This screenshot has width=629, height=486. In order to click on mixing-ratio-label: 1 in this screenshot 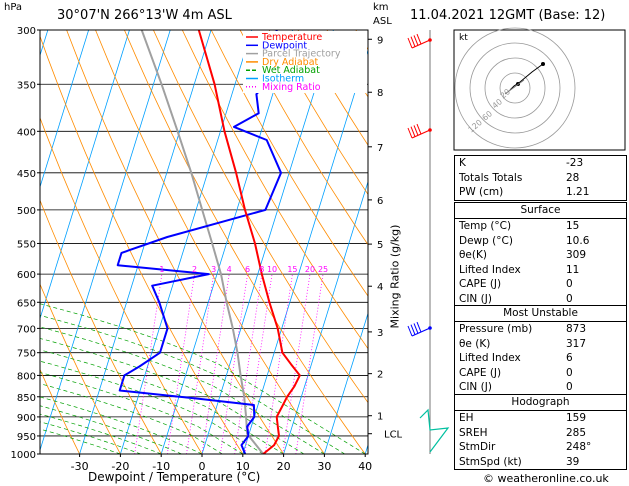, I will do `click(161, 269)`.